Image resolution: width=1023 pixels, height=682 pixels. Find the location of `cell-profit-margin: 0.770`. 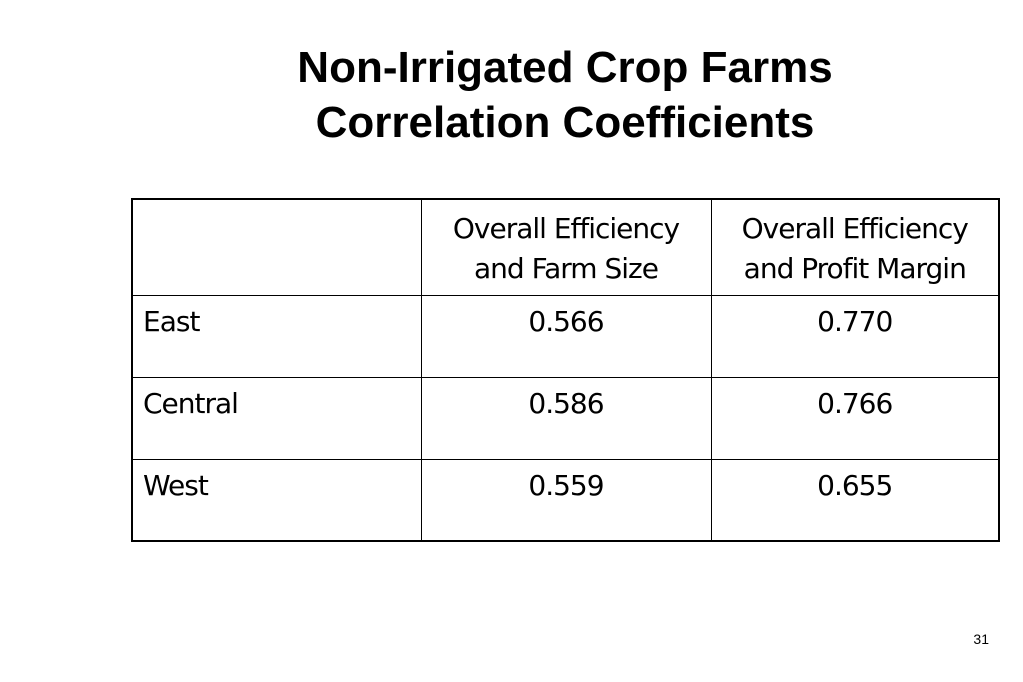

cell-profit-margin: 0.770 is located at coordinates (855, 336).